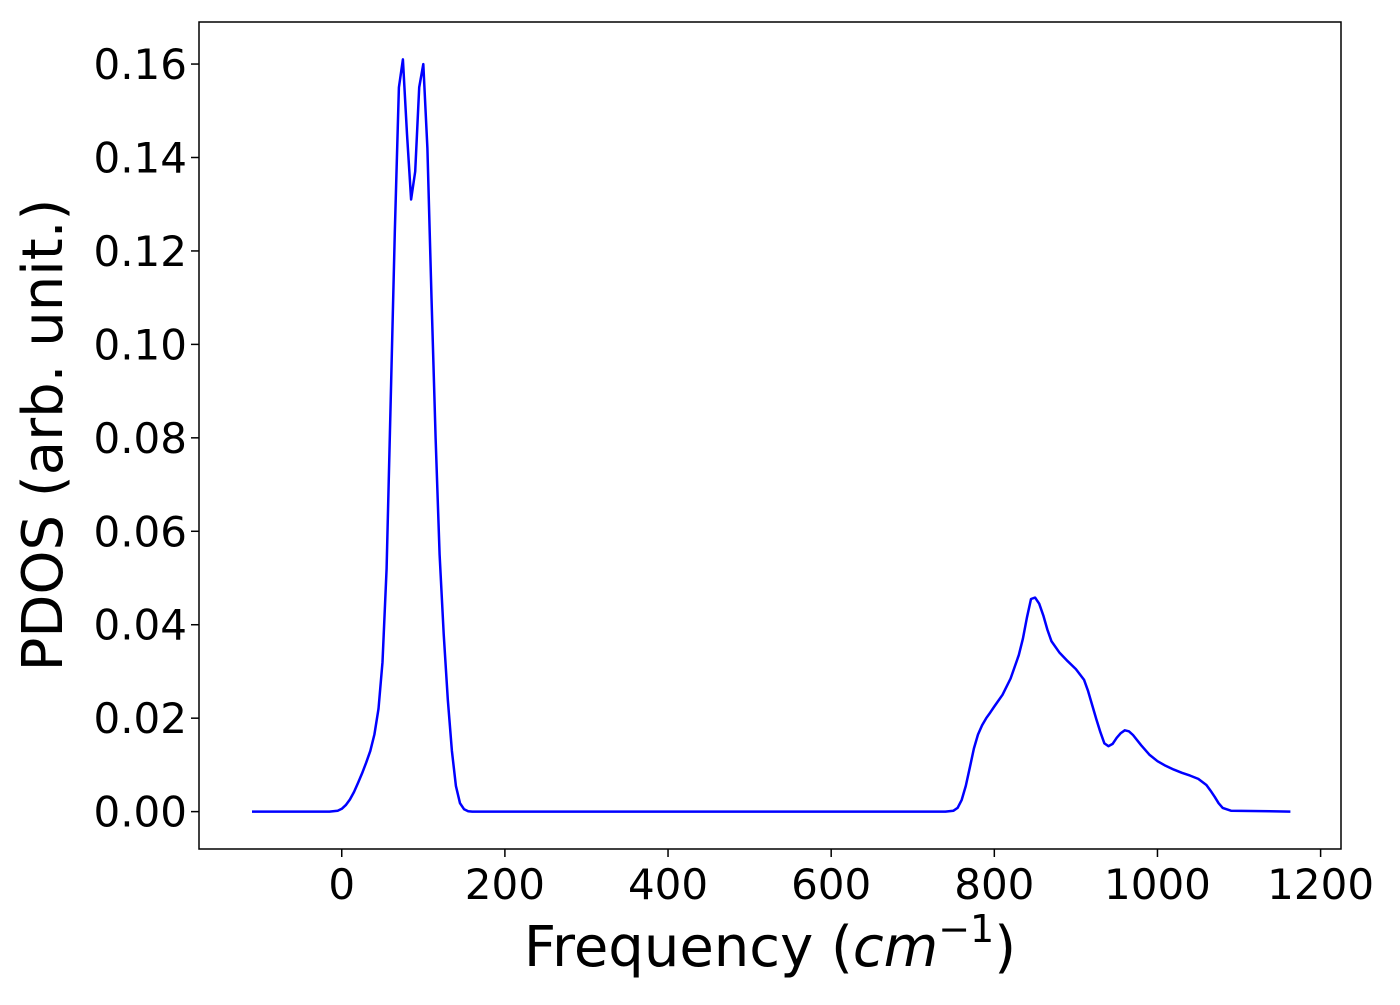 The width and height of the screenshot is (1400, 1005). I want to click on x-tick-label: 1200, so click(1320, 884).